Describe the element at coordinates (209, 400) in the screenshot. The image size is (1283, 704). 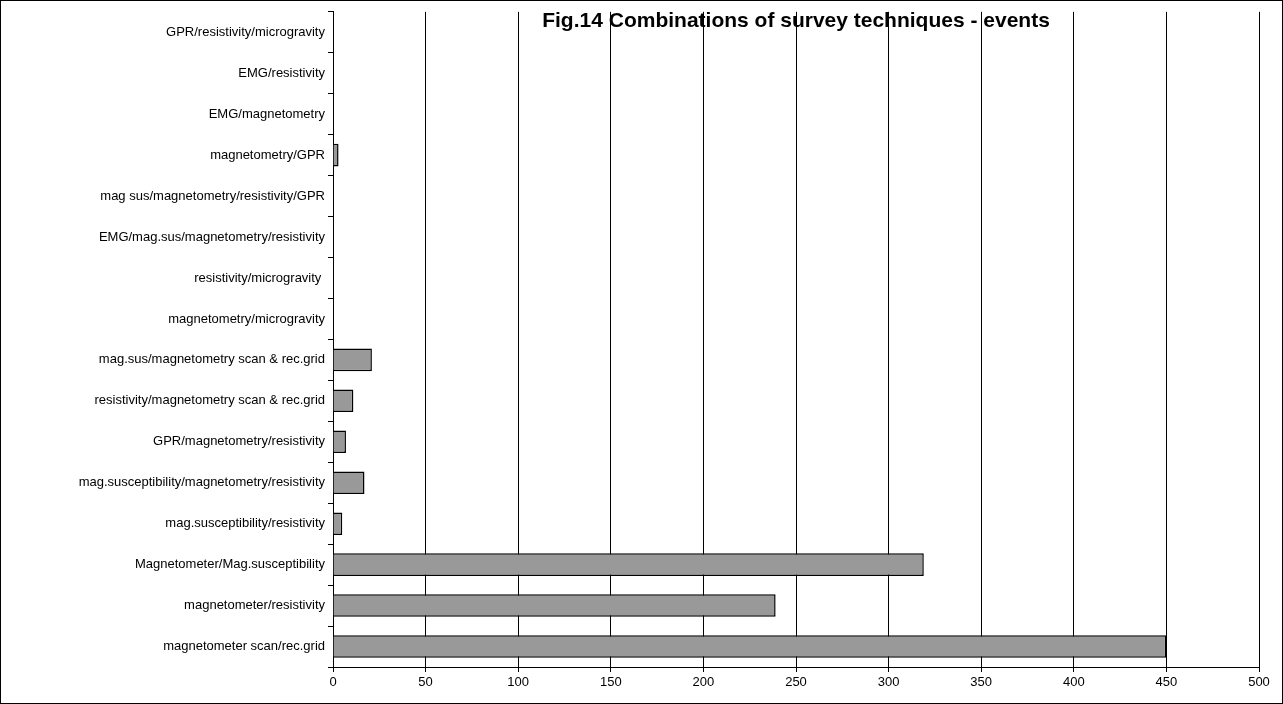
I see `y-tick-label: resistivity/magnetometry scan & rec.grid` at that location.